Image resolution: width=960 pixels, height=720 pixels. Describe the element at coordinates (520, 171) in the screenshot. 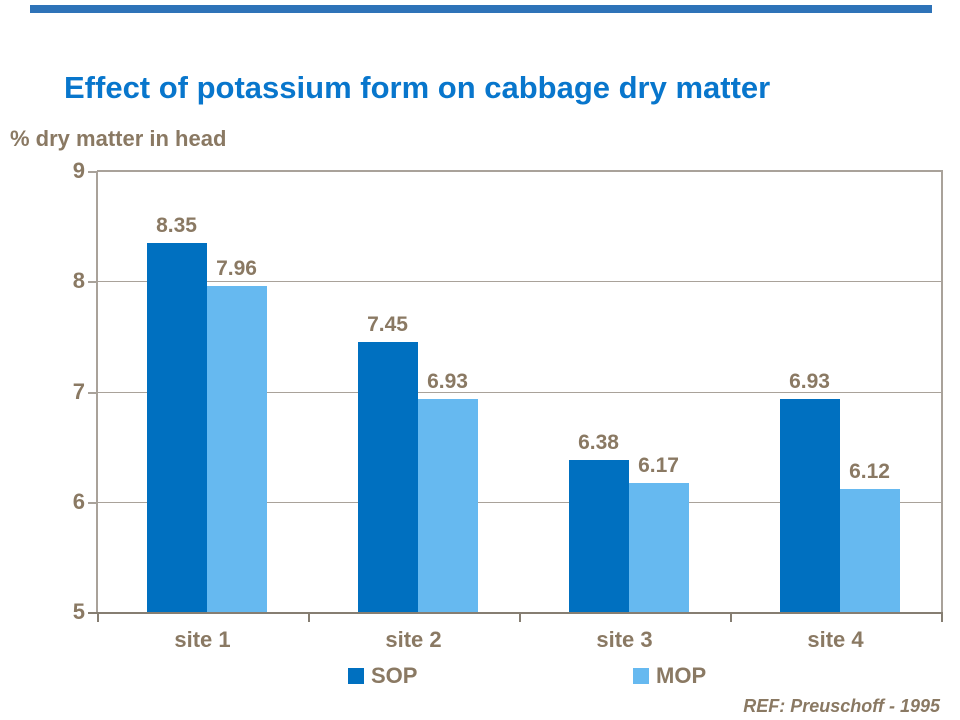

I see `plot-border-top` at that location.